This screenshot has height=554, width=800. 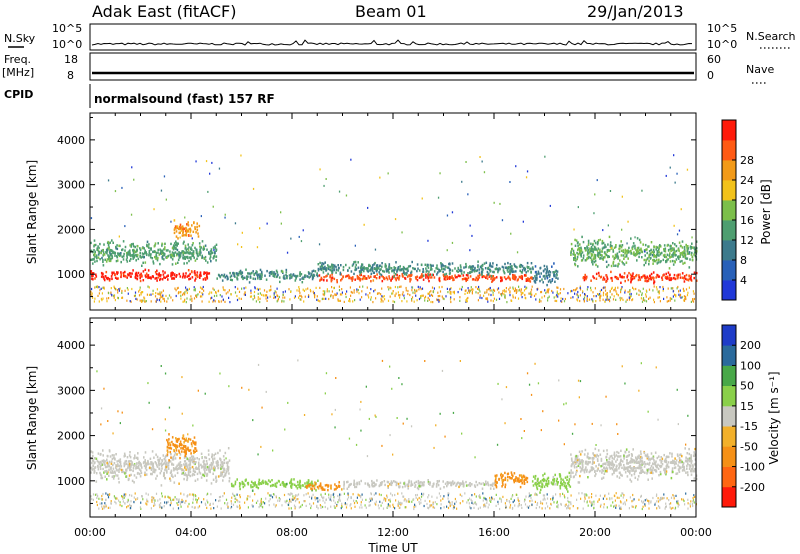 What do you see at coordinates (747, 180) in the screenshot?
I see `colorbar-tick-label: 24` at bounding box center [747, 180].